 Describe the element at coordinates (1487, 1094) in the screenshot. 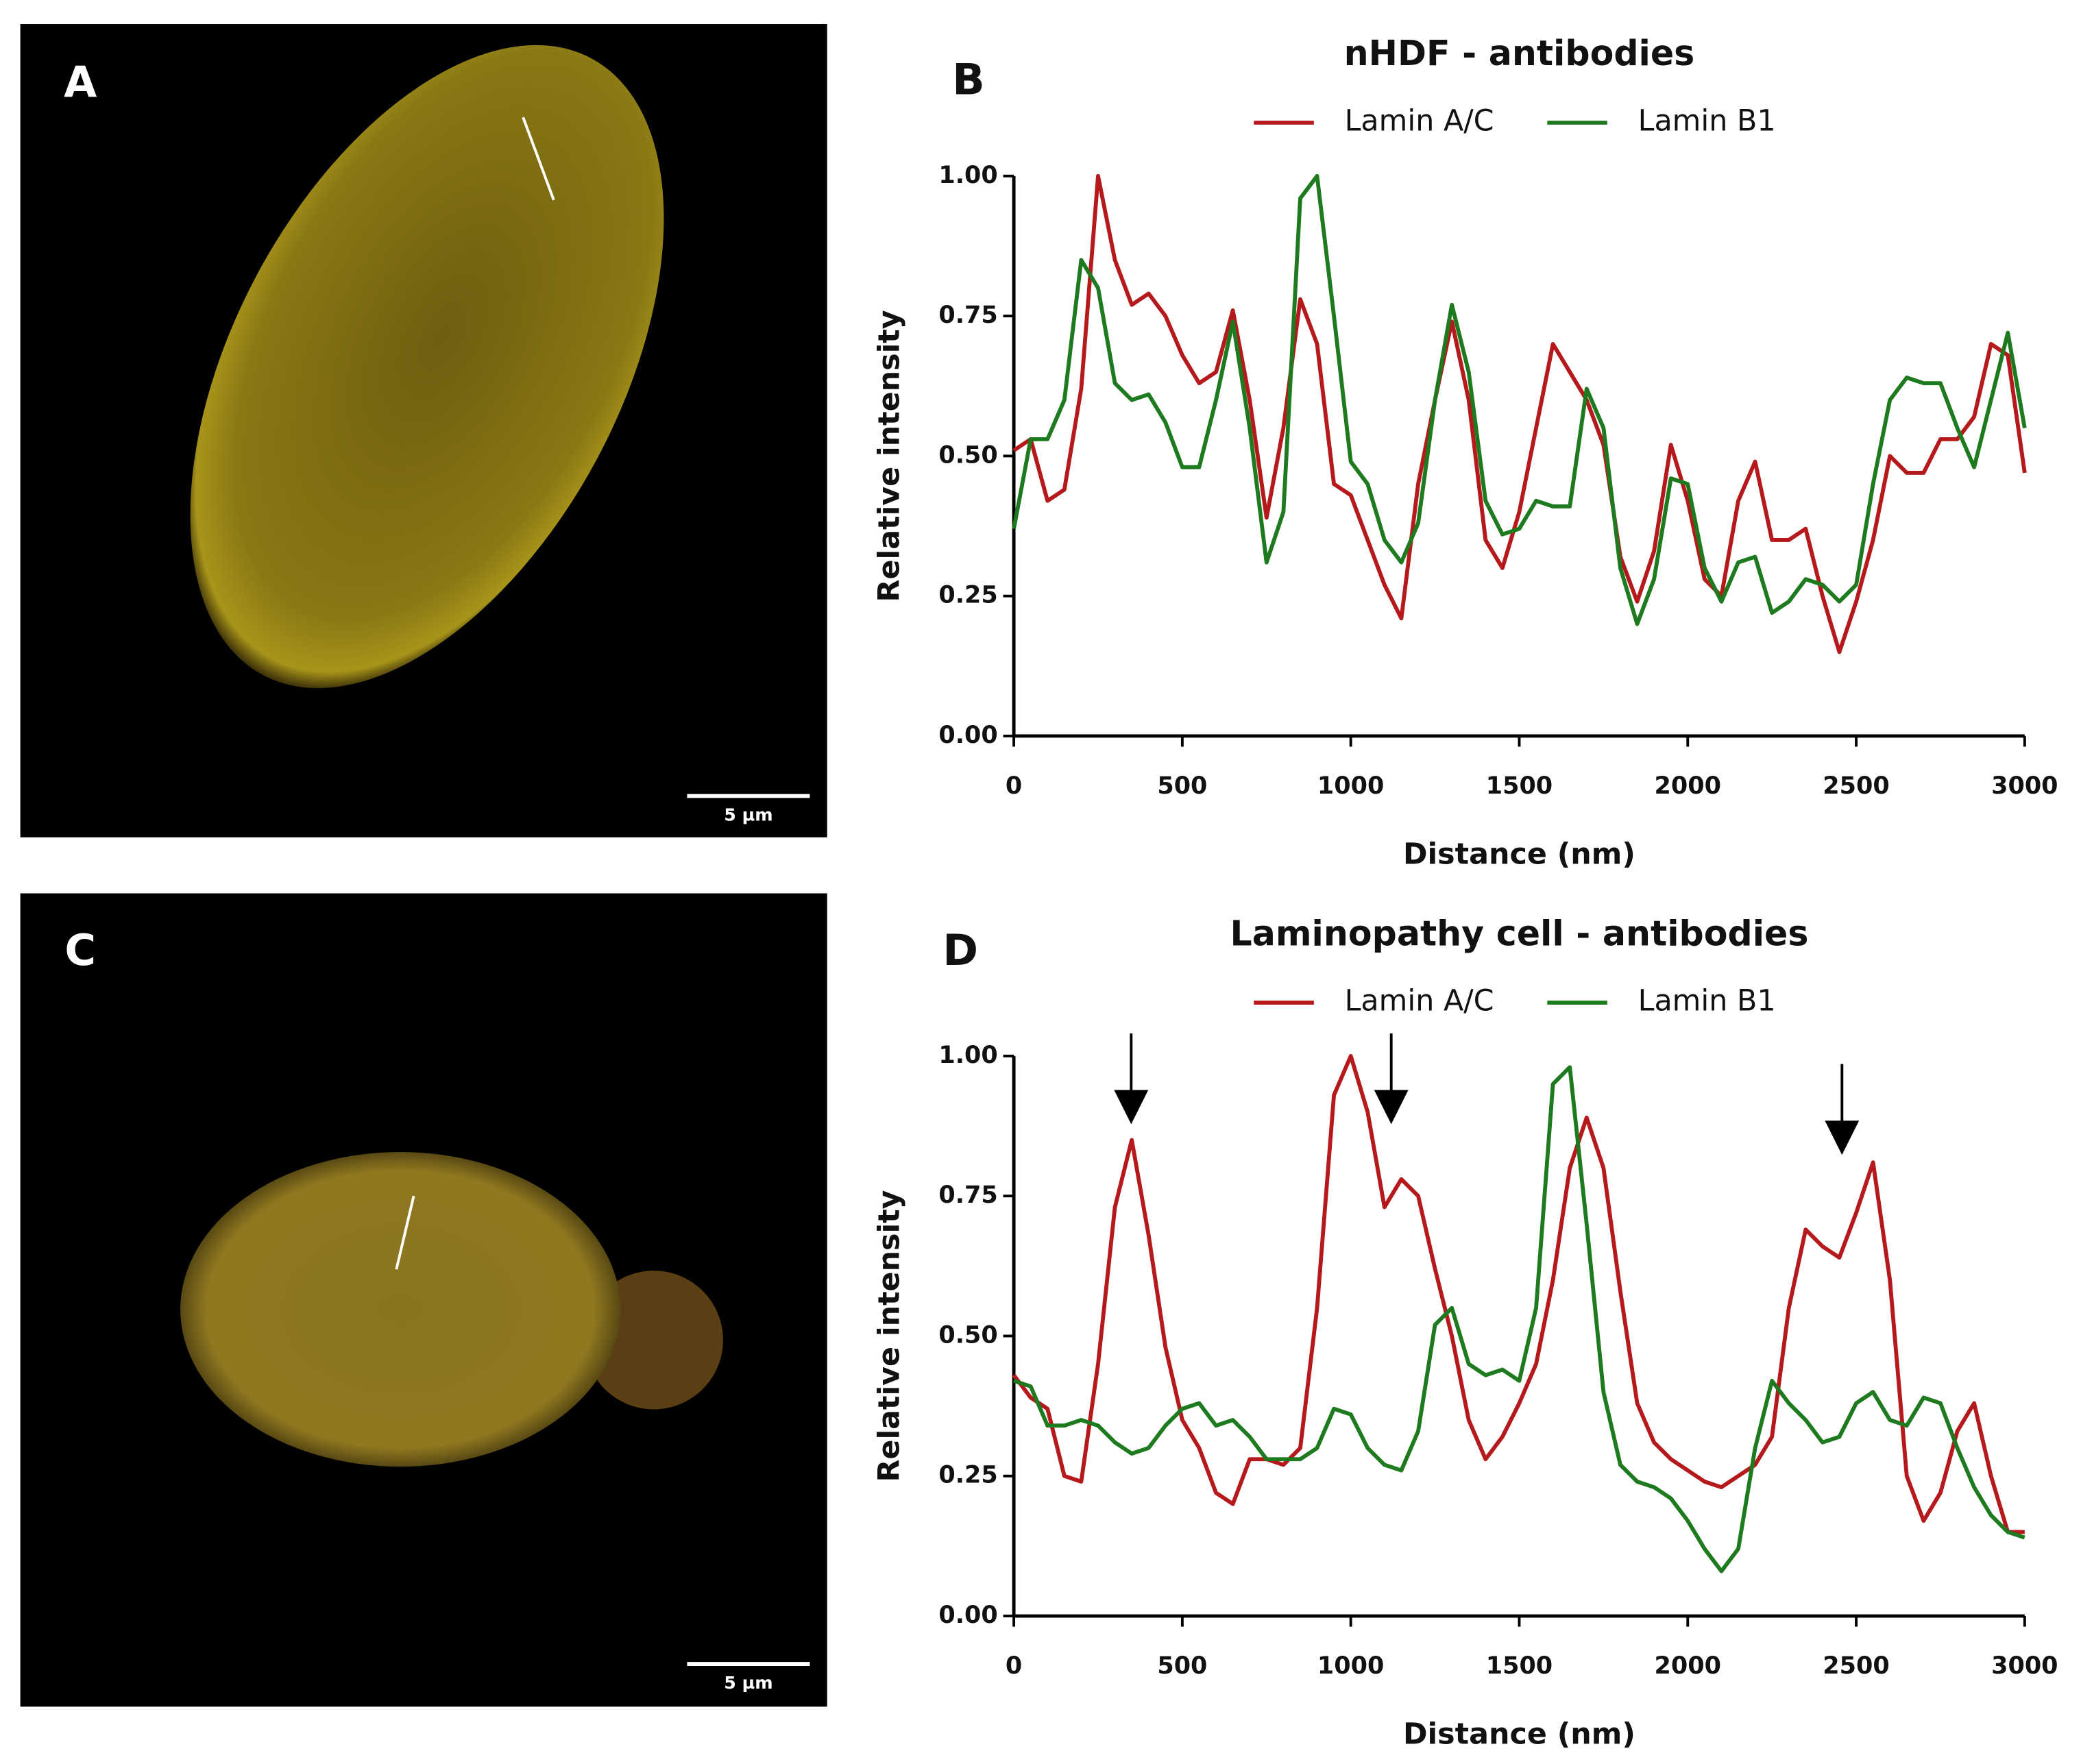

I see `arrows` at that location.